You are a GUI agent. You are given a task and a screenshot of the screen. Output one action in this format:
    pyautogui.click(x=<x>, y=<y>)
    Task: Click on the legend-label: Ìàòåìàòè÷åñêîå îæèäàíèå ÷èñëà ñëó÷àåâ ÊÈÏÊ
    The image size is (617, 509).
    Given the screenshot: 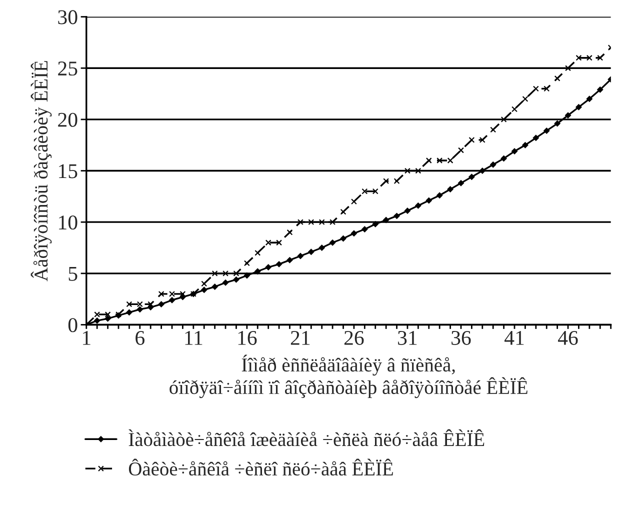 What is the action you would take?
    pyautogui.click(x=306, y=437)
    